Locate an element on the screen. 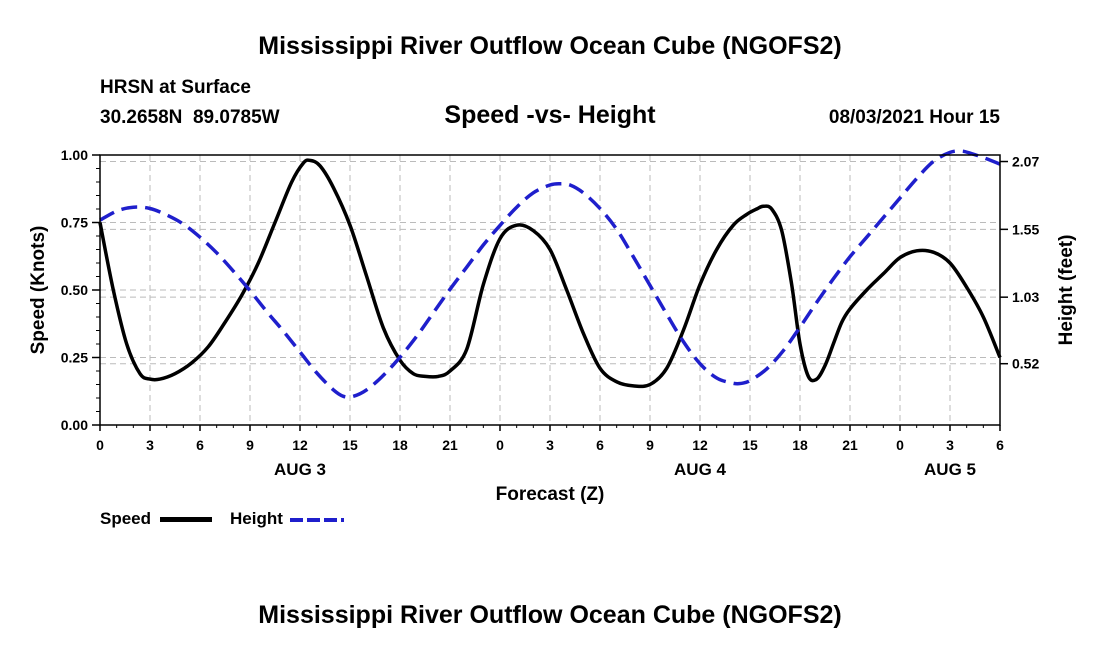  y-left-tick-label: 0.25 is located at coordinates (74, 358).